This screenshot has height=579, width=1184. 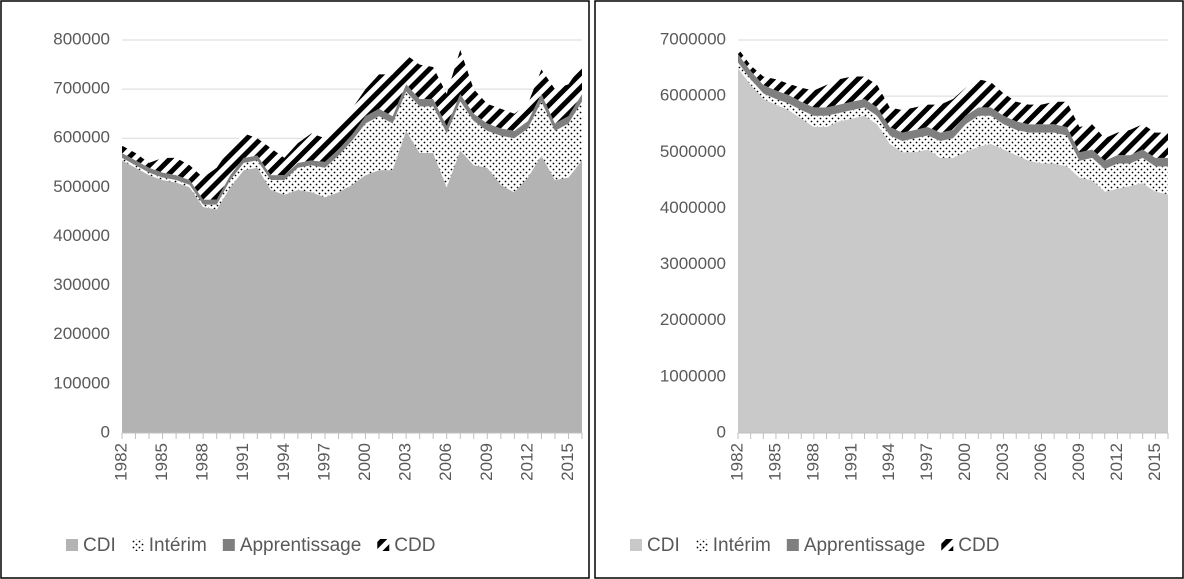 I want to click on y-tick-label: 300000, so click(x=81, y=284).